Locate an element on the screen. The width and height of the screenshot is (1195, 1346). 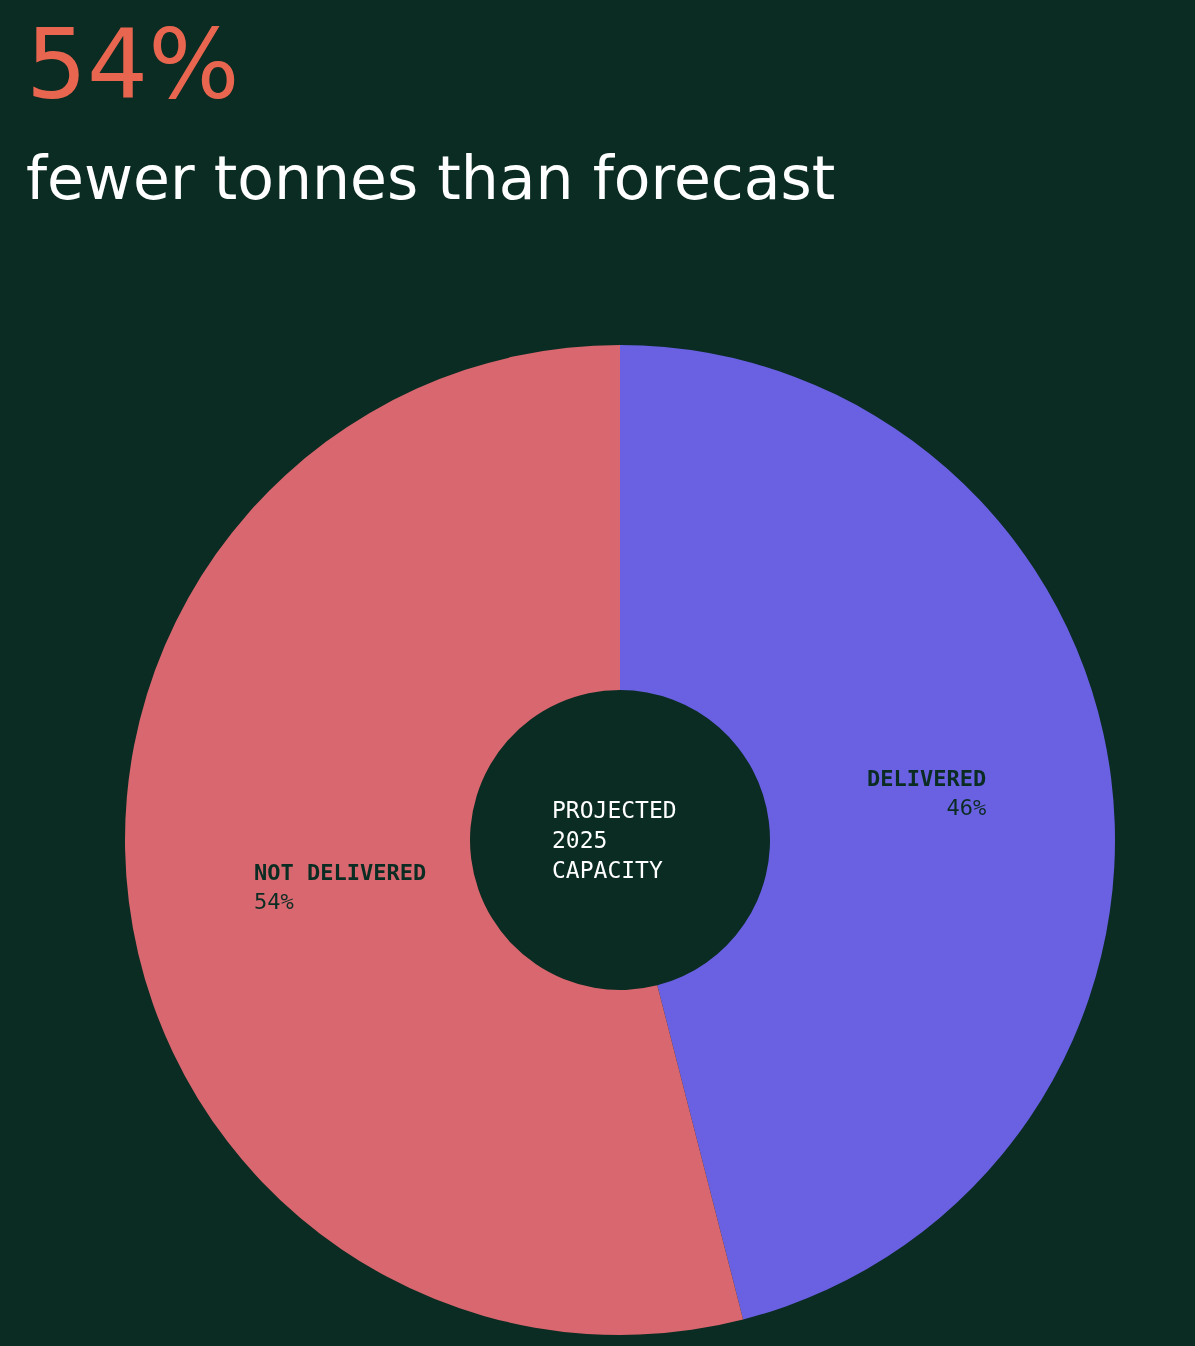
slice-label: DELIVERED is located at coordinates (927, 778).